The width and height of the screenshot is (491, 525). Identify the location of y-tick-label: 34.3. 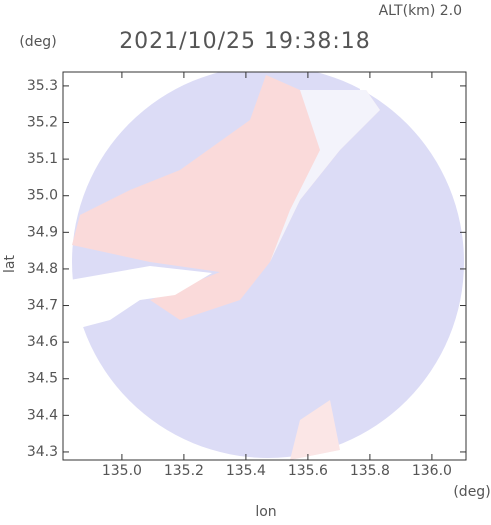
(42, 452).